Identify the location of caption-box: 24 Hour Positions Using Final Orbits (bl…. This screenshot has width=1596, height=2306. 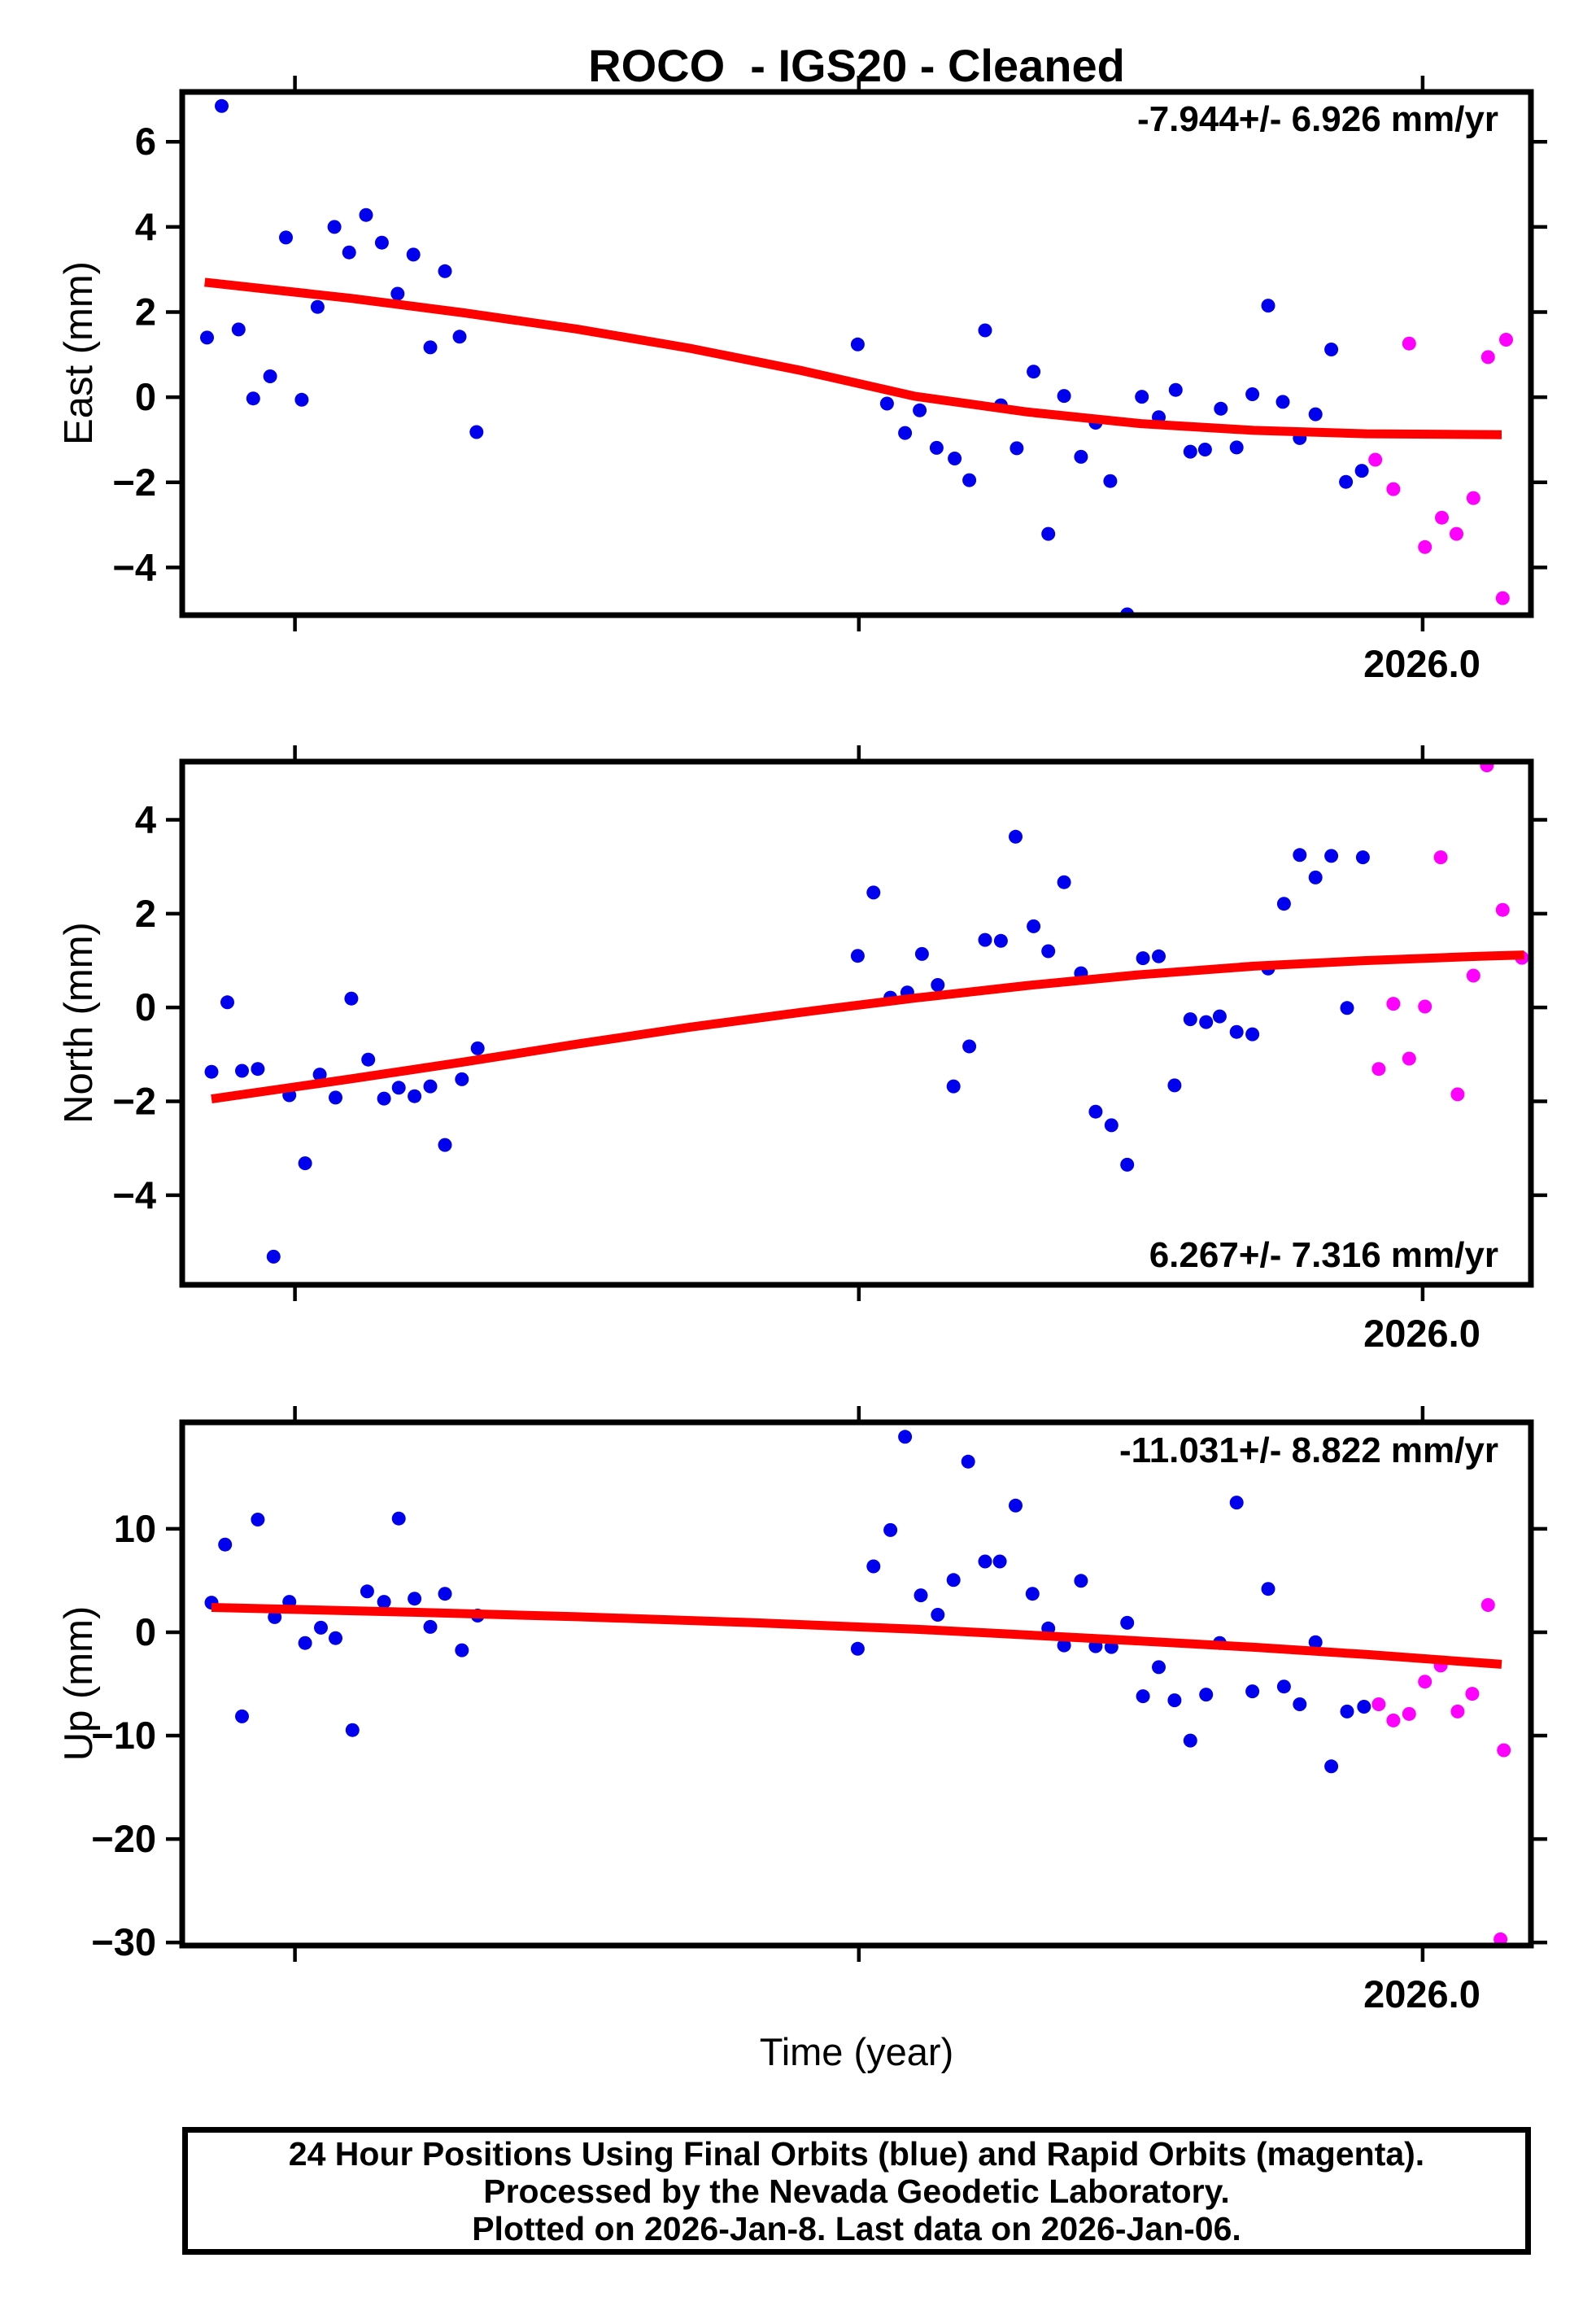
(856, 2191).